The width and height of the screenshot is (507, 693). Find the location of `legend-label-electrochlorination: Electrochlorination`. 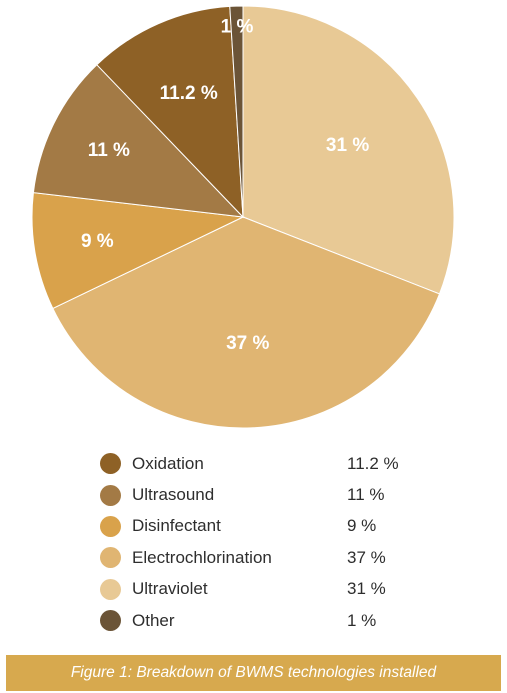

legend-label-electrochlorination: Electrochlorination is located at coordinates (202, 557).